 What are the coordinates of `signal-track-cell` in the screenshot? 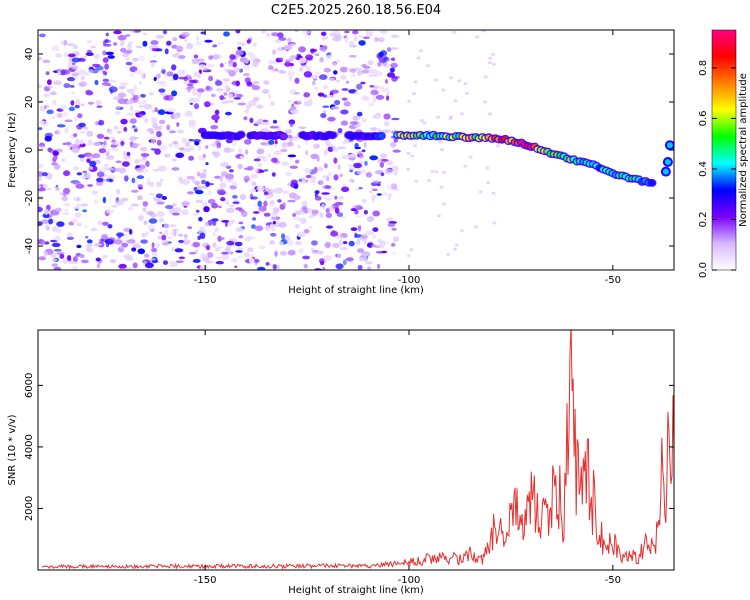 It's located at (283, 136).